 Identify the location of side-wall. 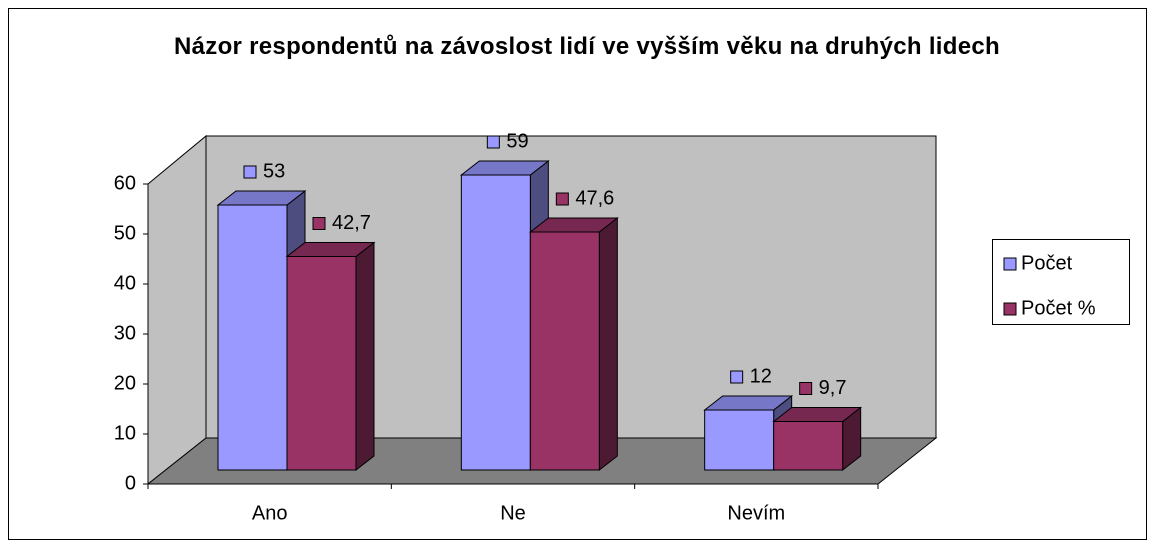
(177, 310).